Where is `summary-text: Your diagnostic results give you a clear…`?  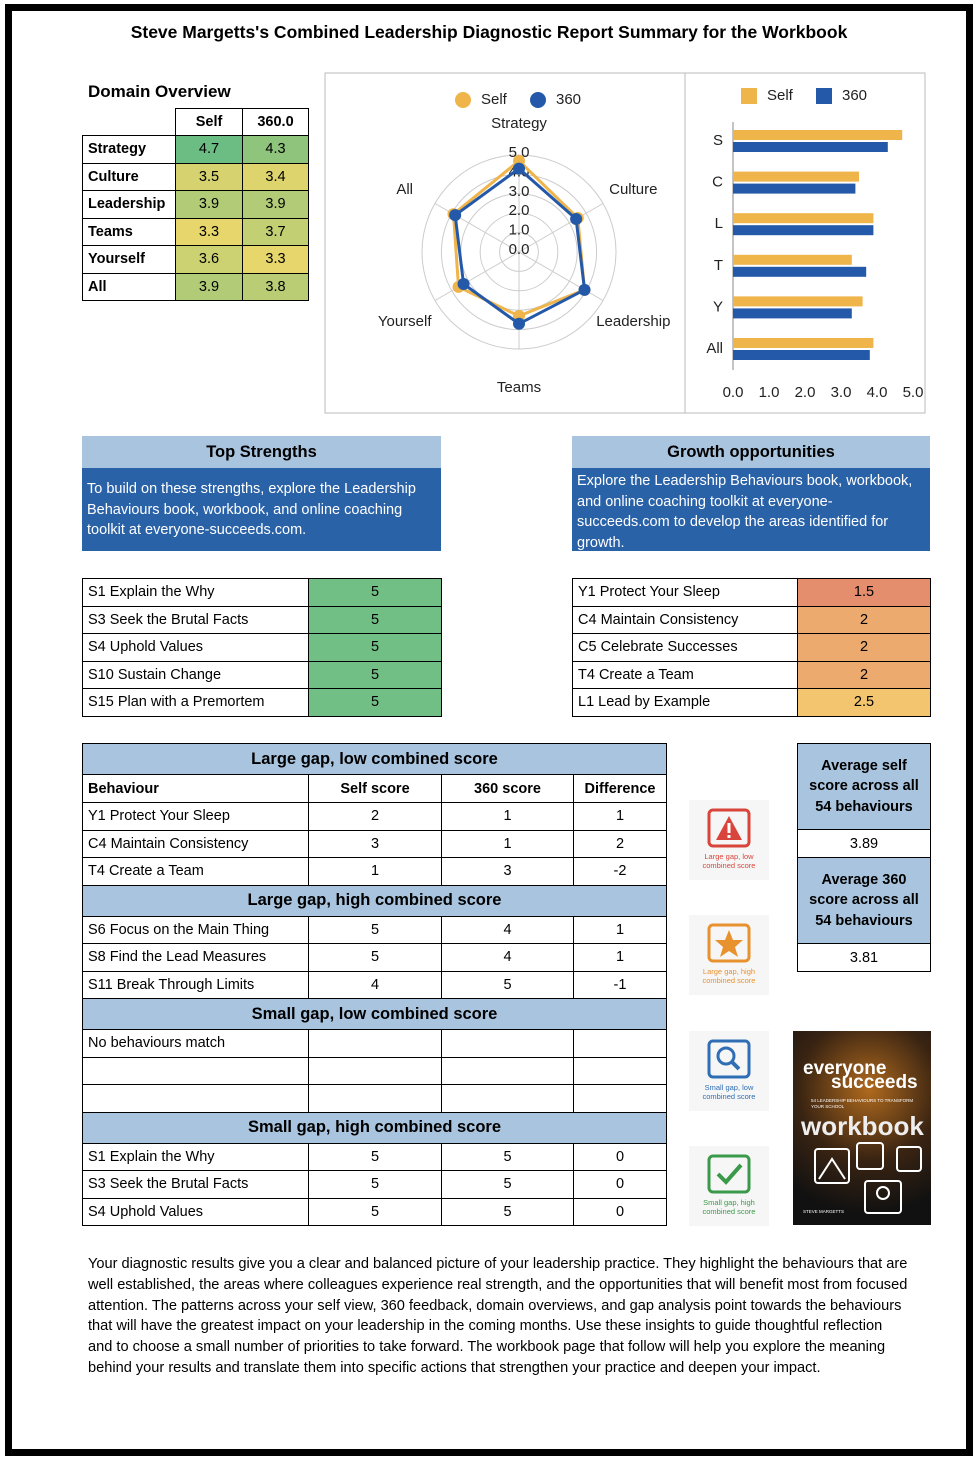
summary-text: Your diagnostic results give you a clear… is located at coordinates (498, 1316).